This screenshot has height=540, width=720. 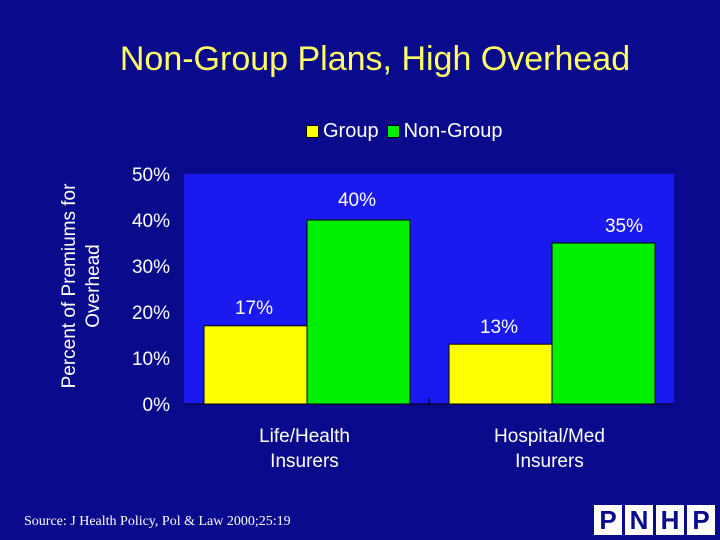 I want to click on legend: Group Non-Group, so click(x=408, y=131).